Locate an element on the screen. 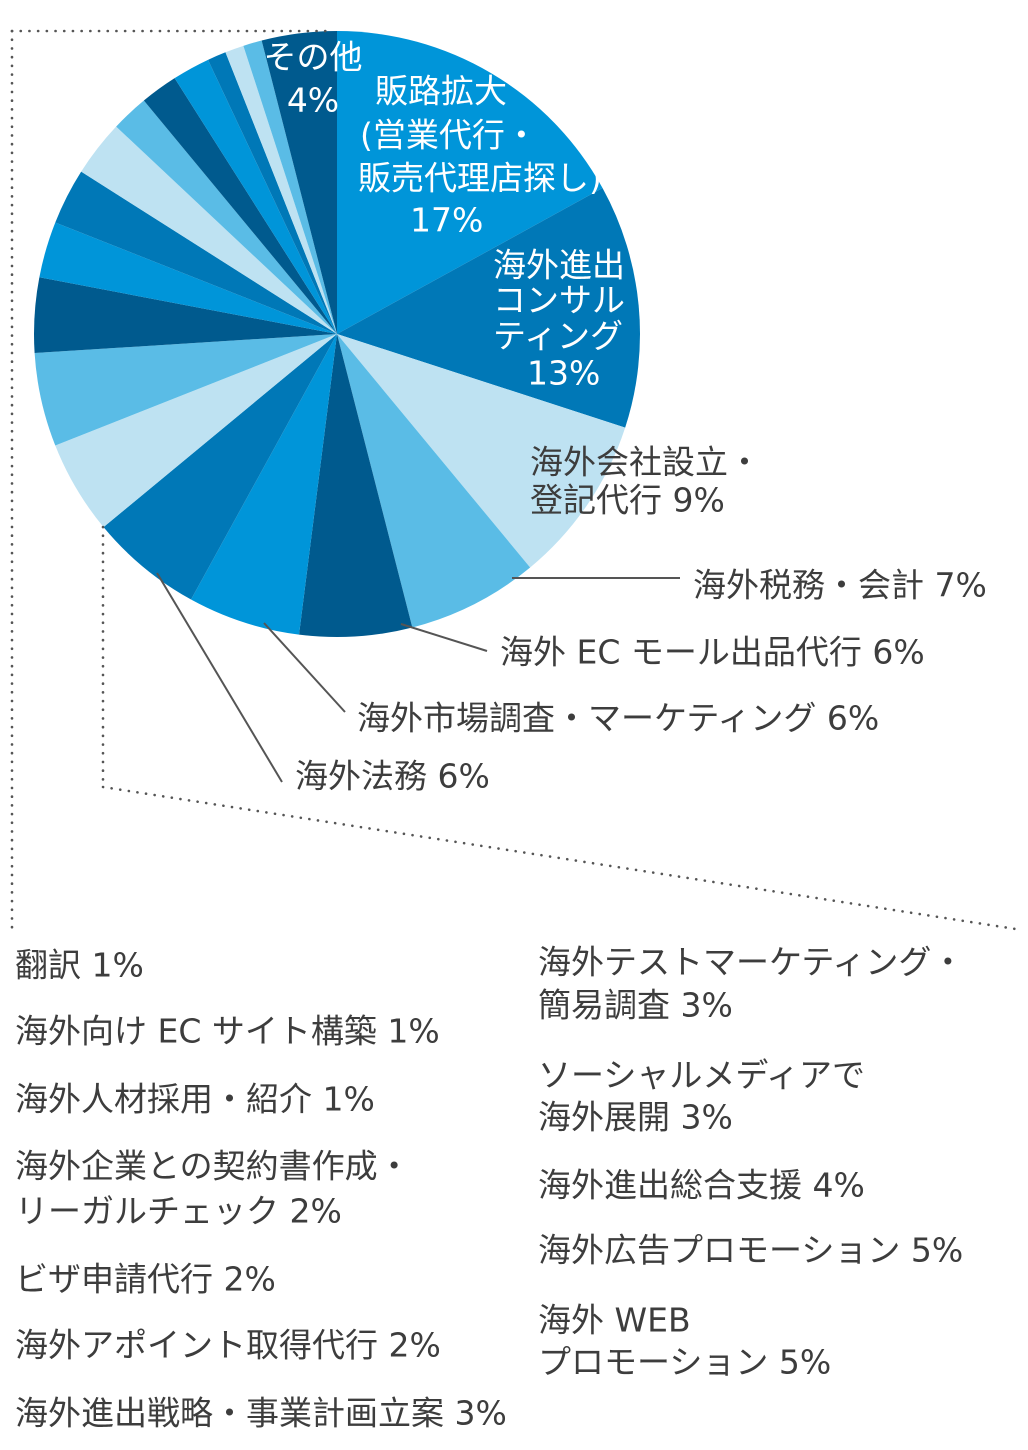 The image size is (1028, 1450). slice-label: 登記代行 9% is located at coordinates (627, 500).